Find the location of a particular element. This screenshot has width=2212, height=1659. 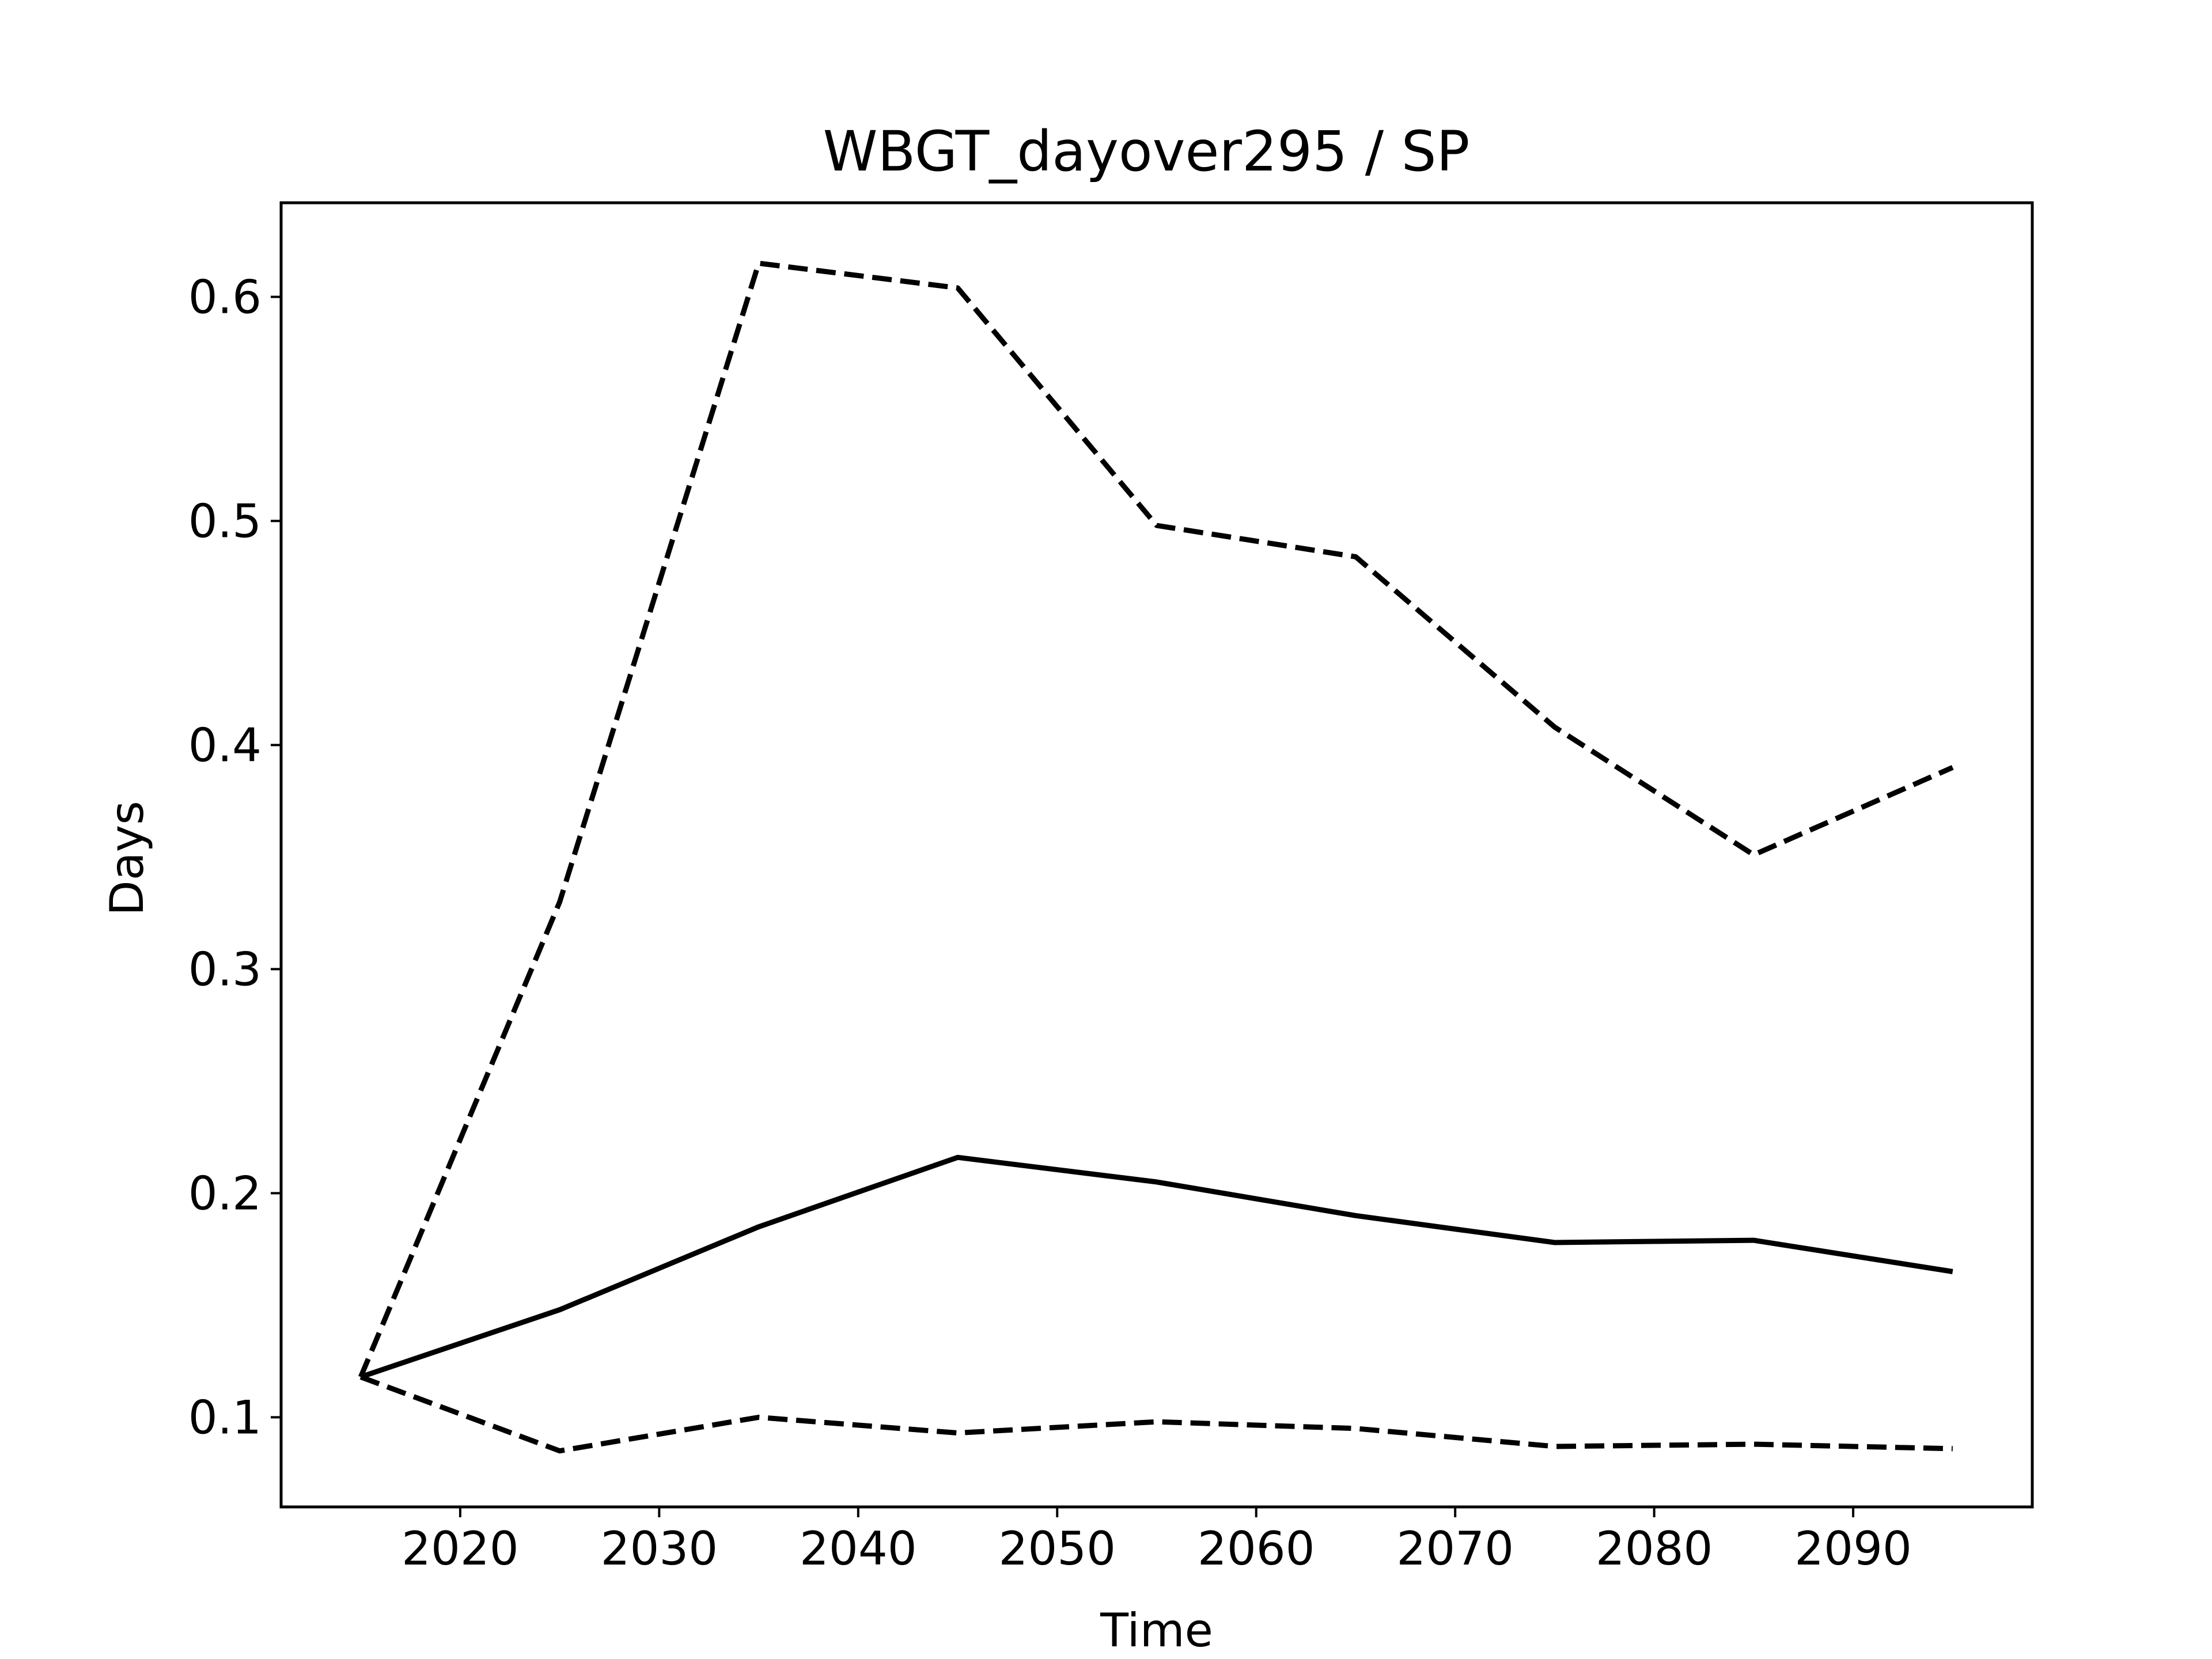

y-tick-label: 0.1 is located at coordinates (225, 1417).